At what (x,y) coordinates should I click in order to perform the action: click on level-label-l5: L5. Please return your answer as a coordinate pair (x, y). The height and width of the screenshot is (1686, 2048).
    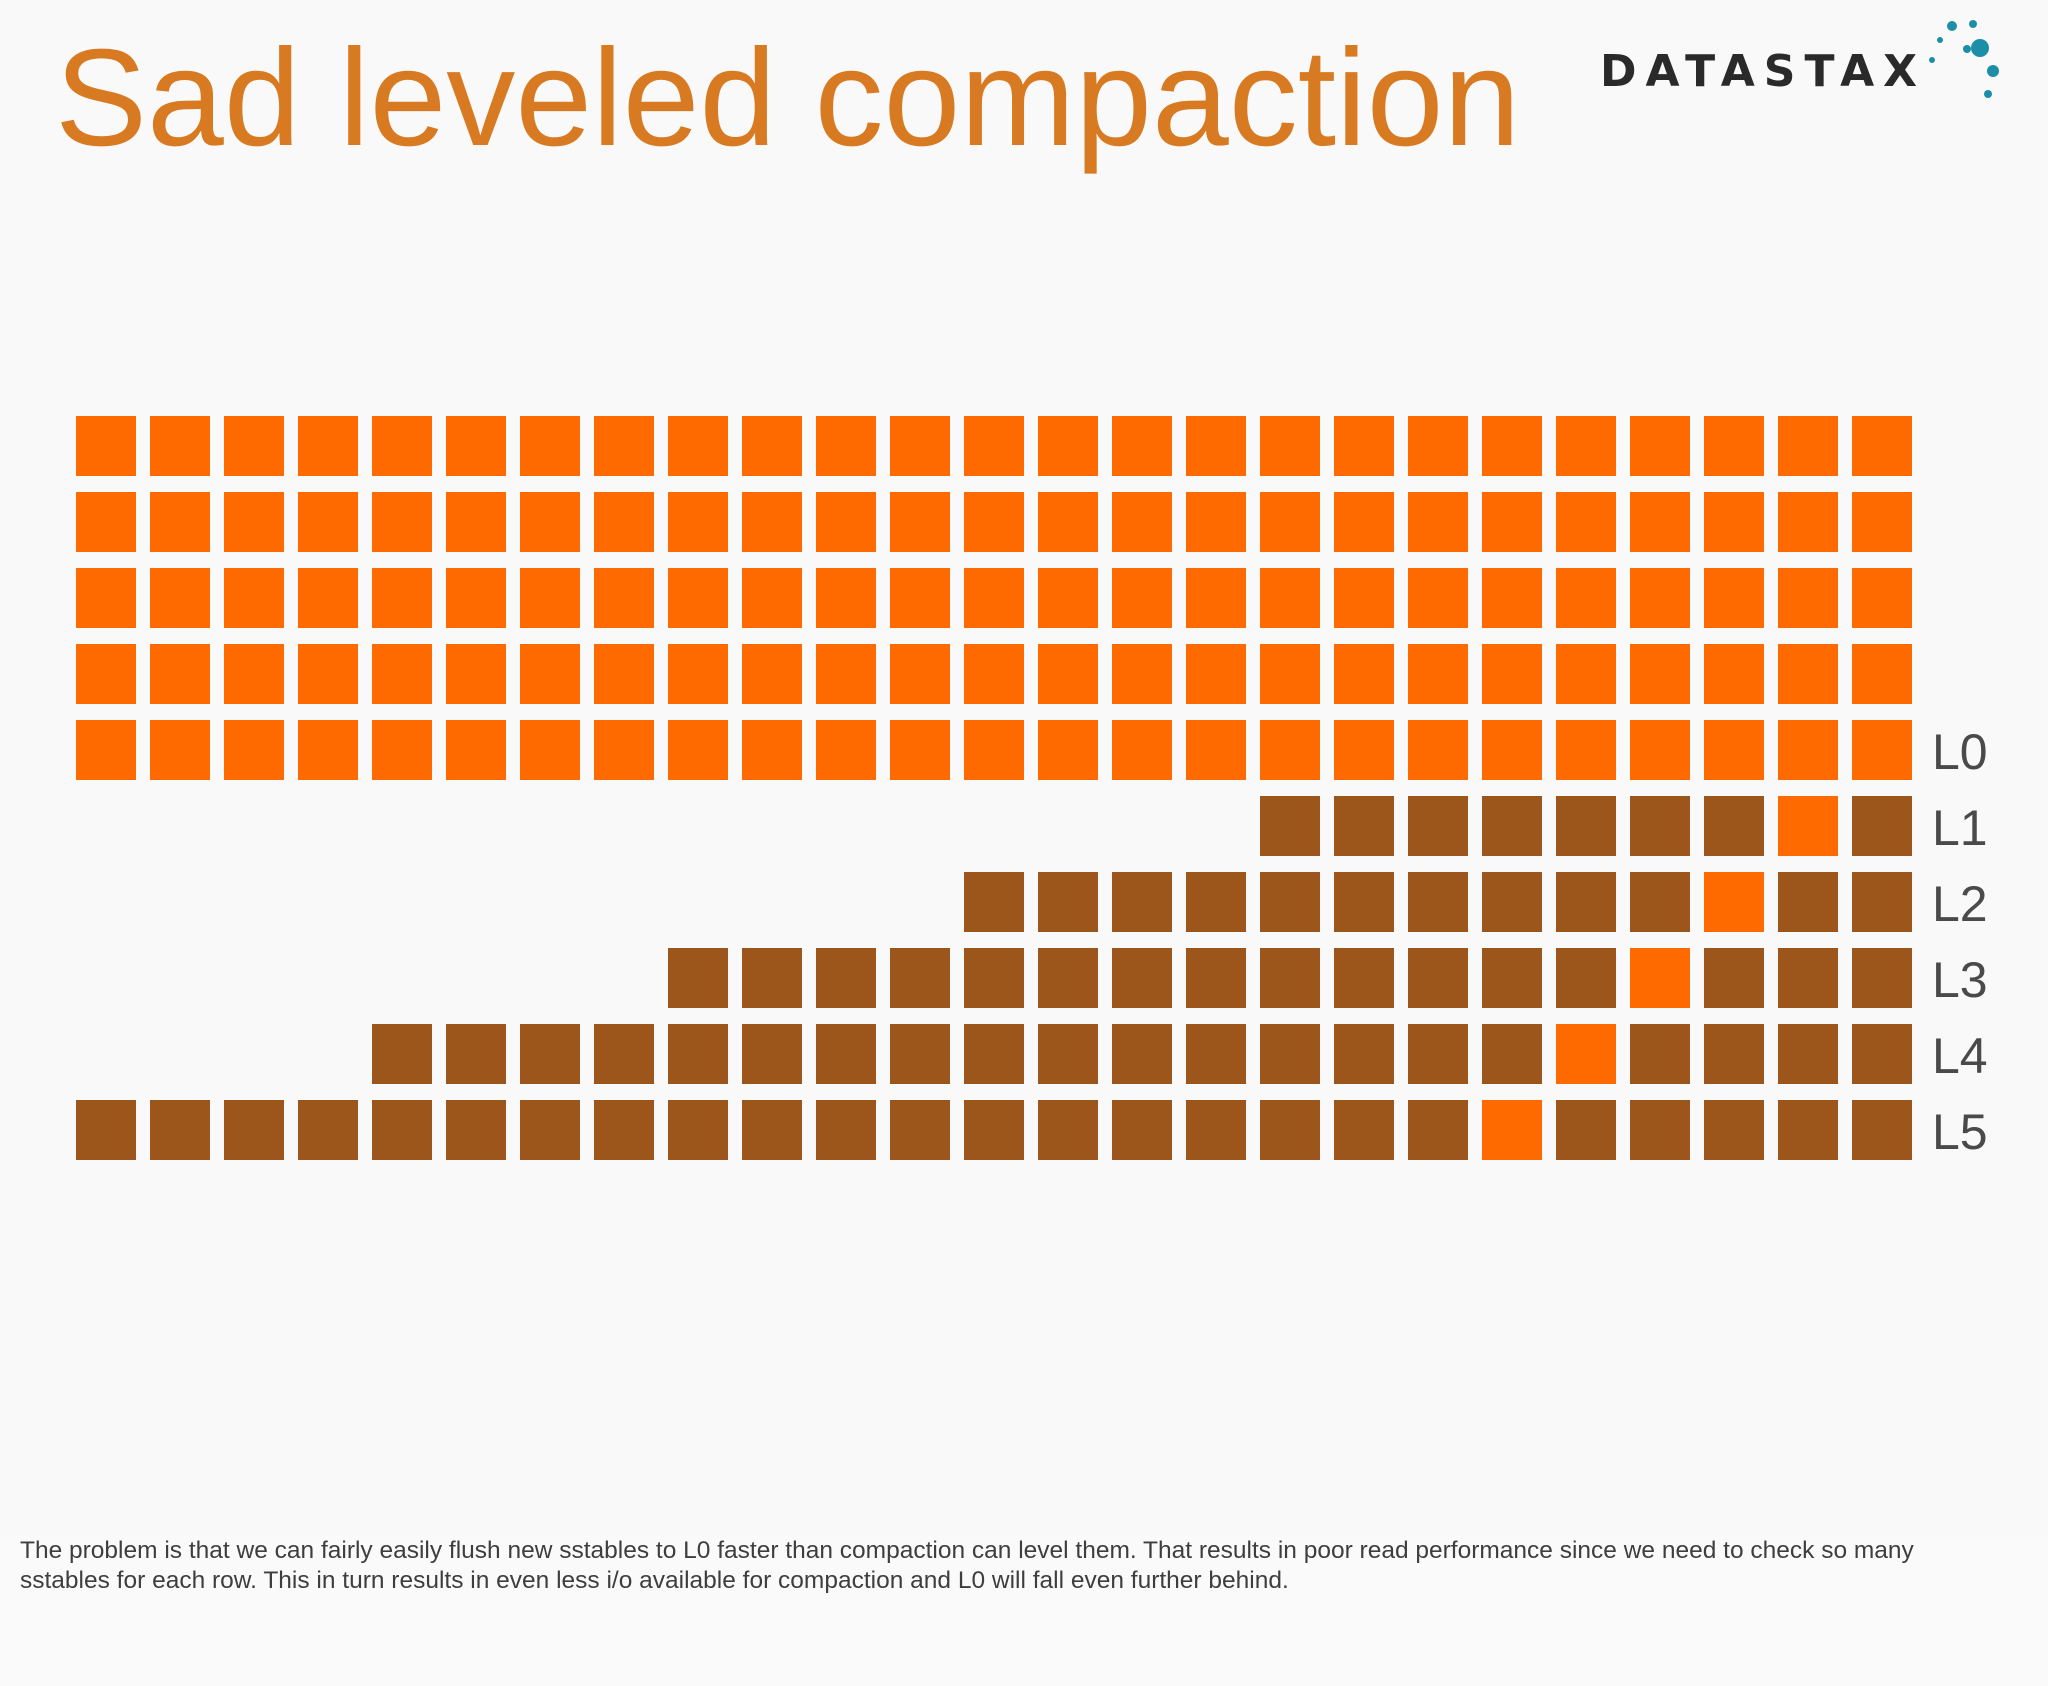
    Looking at the image, I should click on (1960, 1132).